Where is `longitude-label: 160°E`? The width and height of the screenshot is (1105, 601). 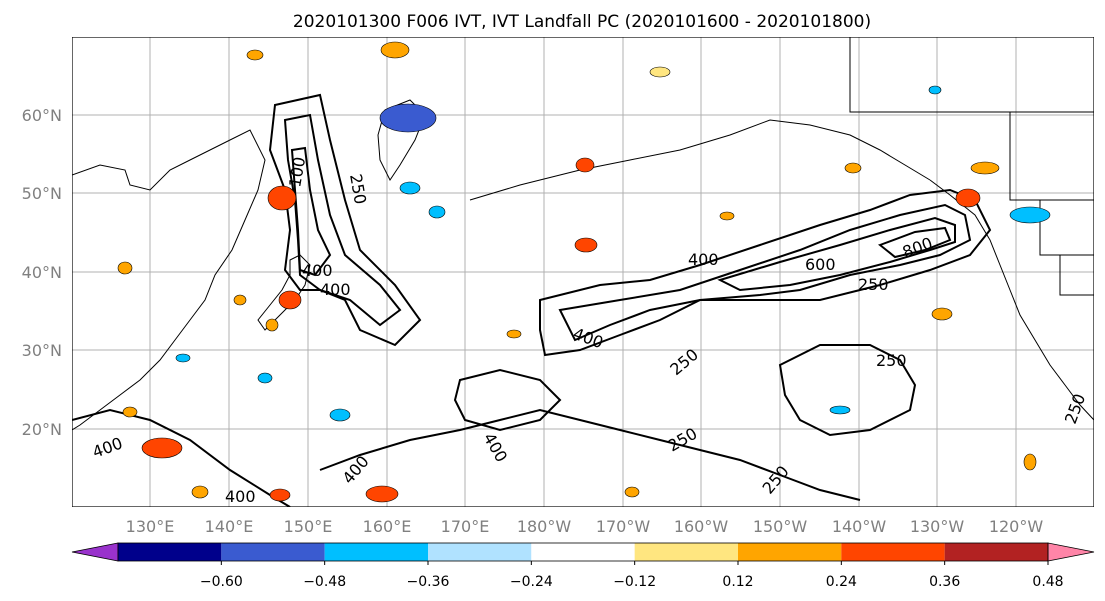 longitude-label: 160°E is located at coordinates (387, 526).